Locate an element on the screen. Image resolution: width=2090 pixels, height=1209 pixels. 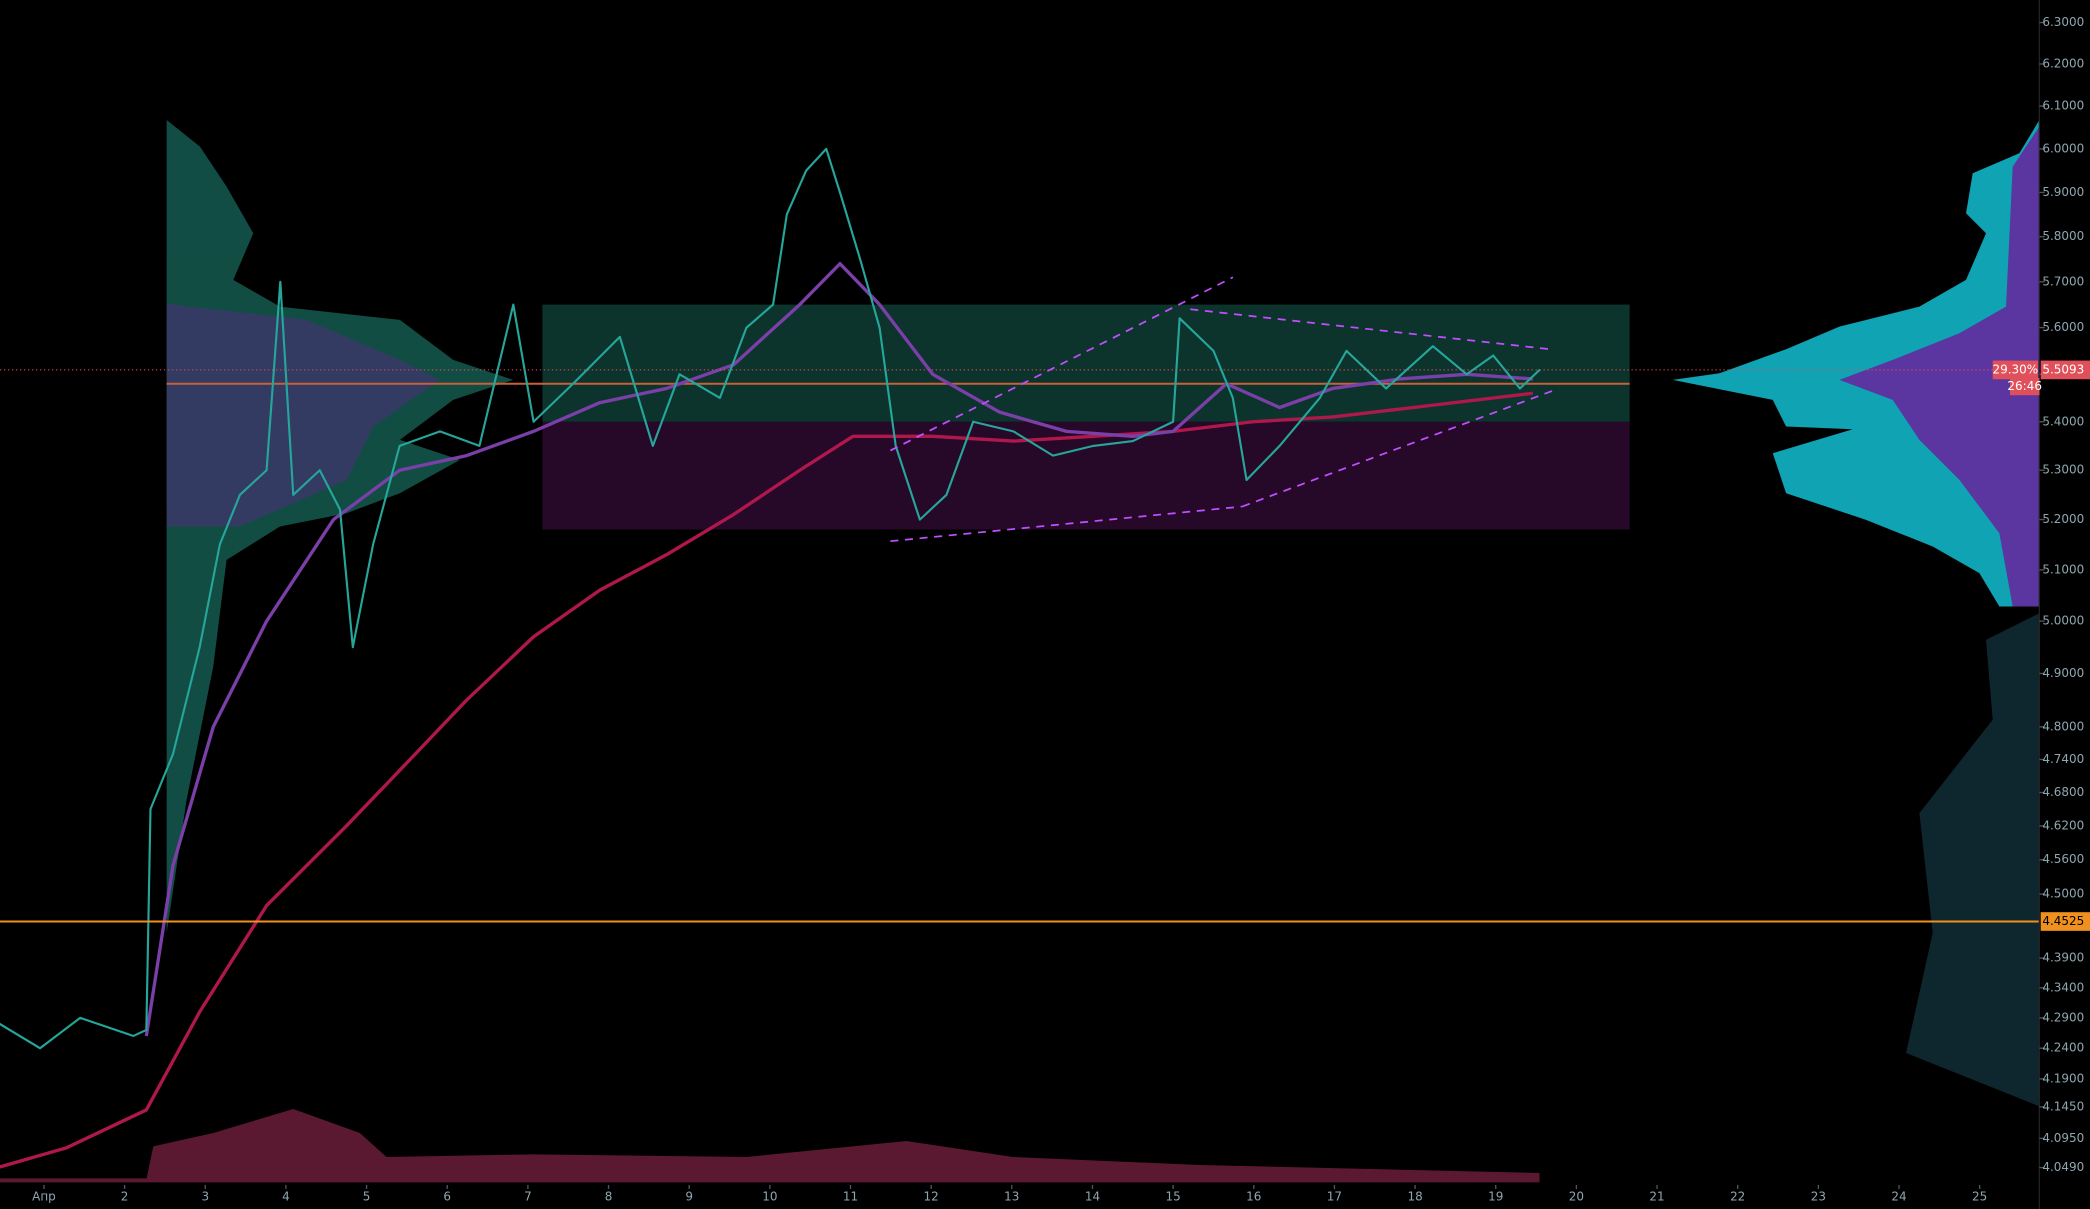
price-tag: 5.5093 is located at coordinates (2063, 369).